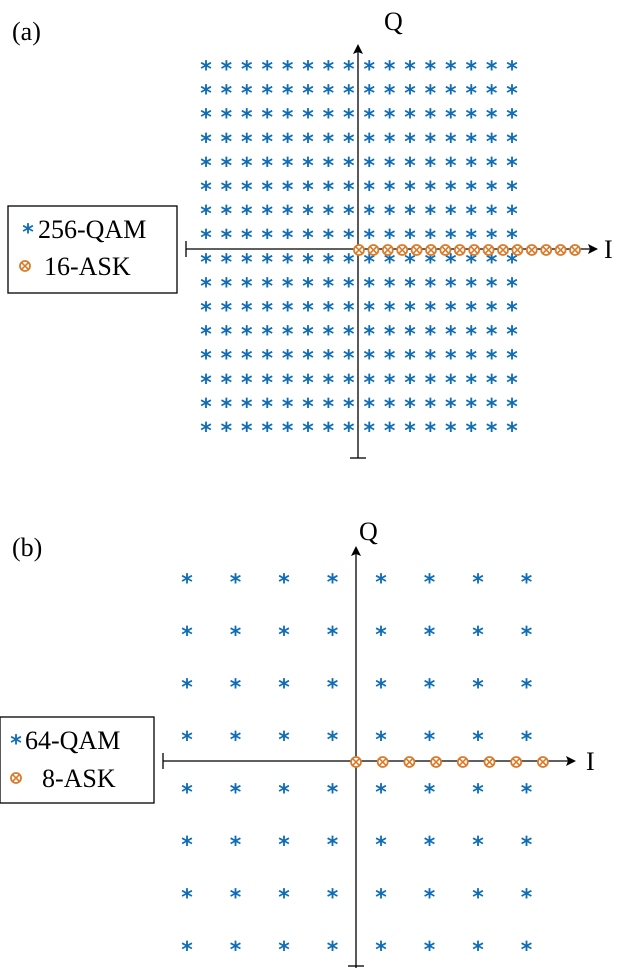 The width and height of the screenshot is (619, 968). Describe the element at coordinates (16, 744) in the screenshot. I see `legend-asterisk-icon: *` at that location.